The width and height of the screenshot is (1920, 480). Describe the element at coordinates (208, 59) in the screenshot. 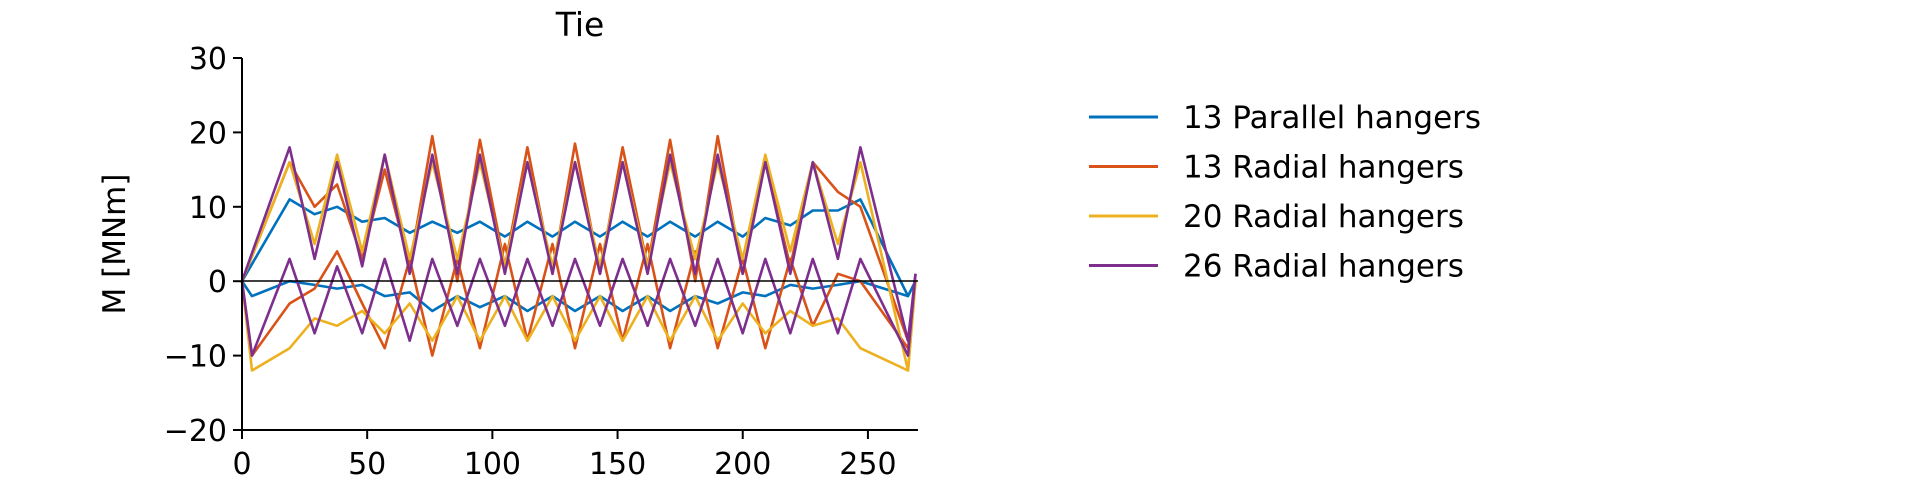

I see `y-tick-label: 30` at that location.